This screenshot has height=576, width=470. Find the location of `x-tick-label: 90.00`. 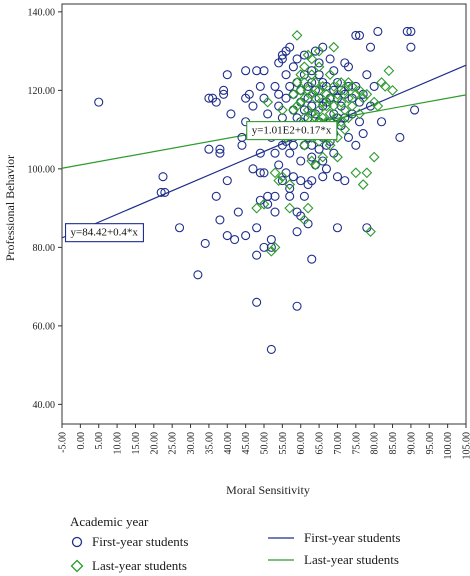

x-tick-label: 90.00 is located at coordinates (411, 443).